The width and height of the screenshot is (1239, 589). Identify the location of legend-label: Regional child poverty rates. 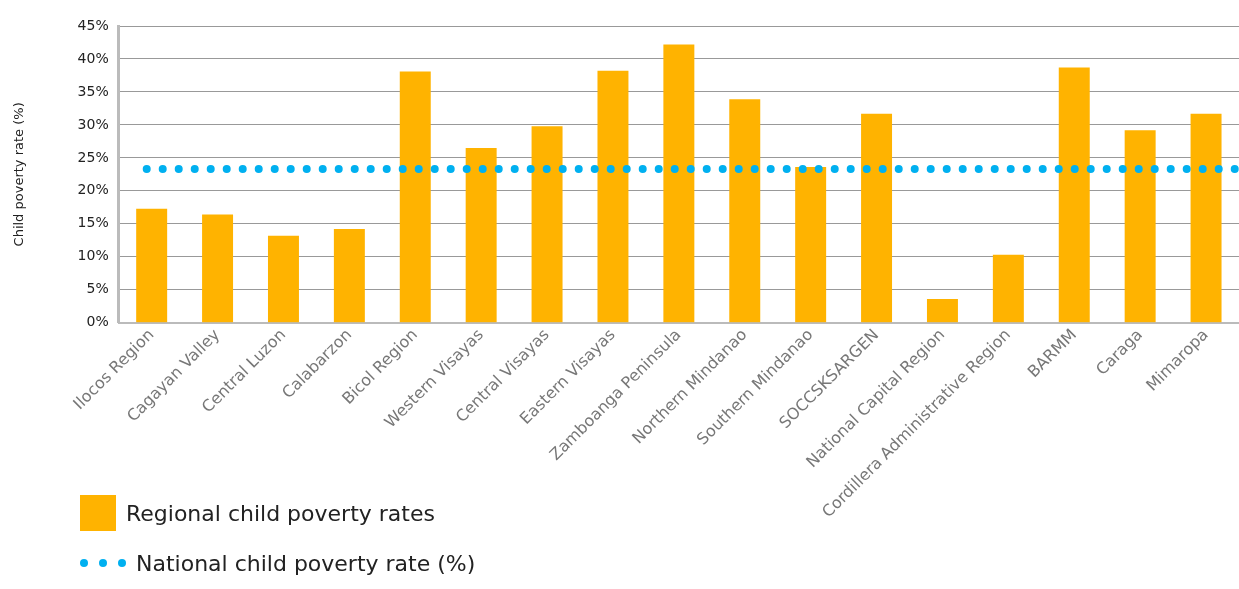
(280, 513).